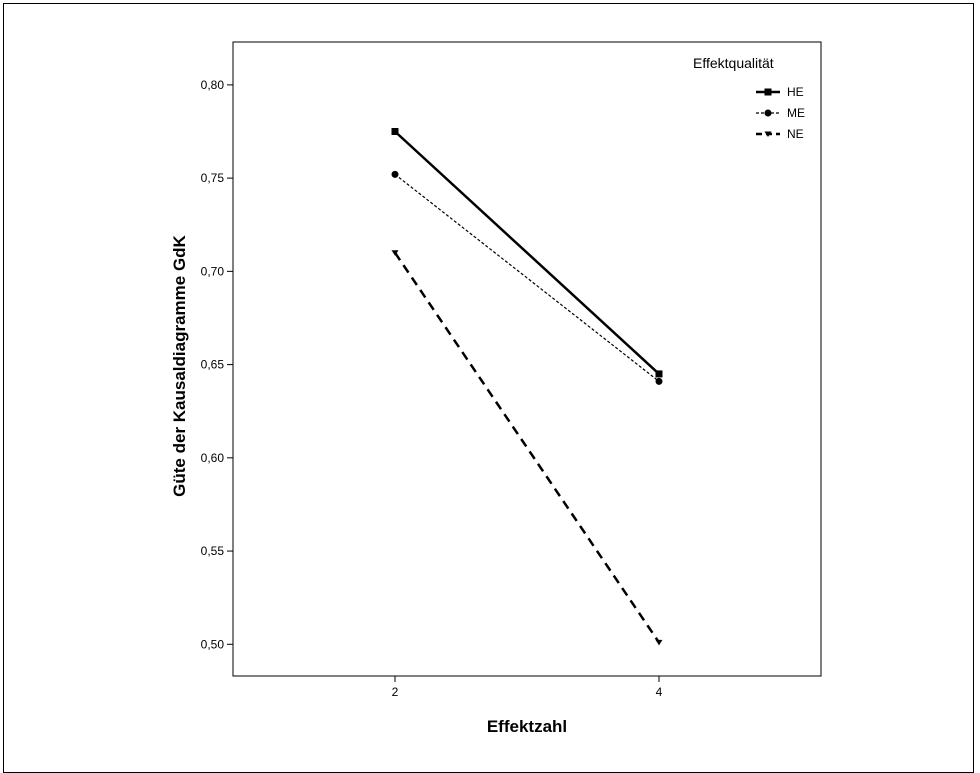 The width and height of the screenshot is (980, 773). What do you see at coordinates (768, 134) in the screenshot?
I see `legend-marker-ne` at bounding box center [768, 134].